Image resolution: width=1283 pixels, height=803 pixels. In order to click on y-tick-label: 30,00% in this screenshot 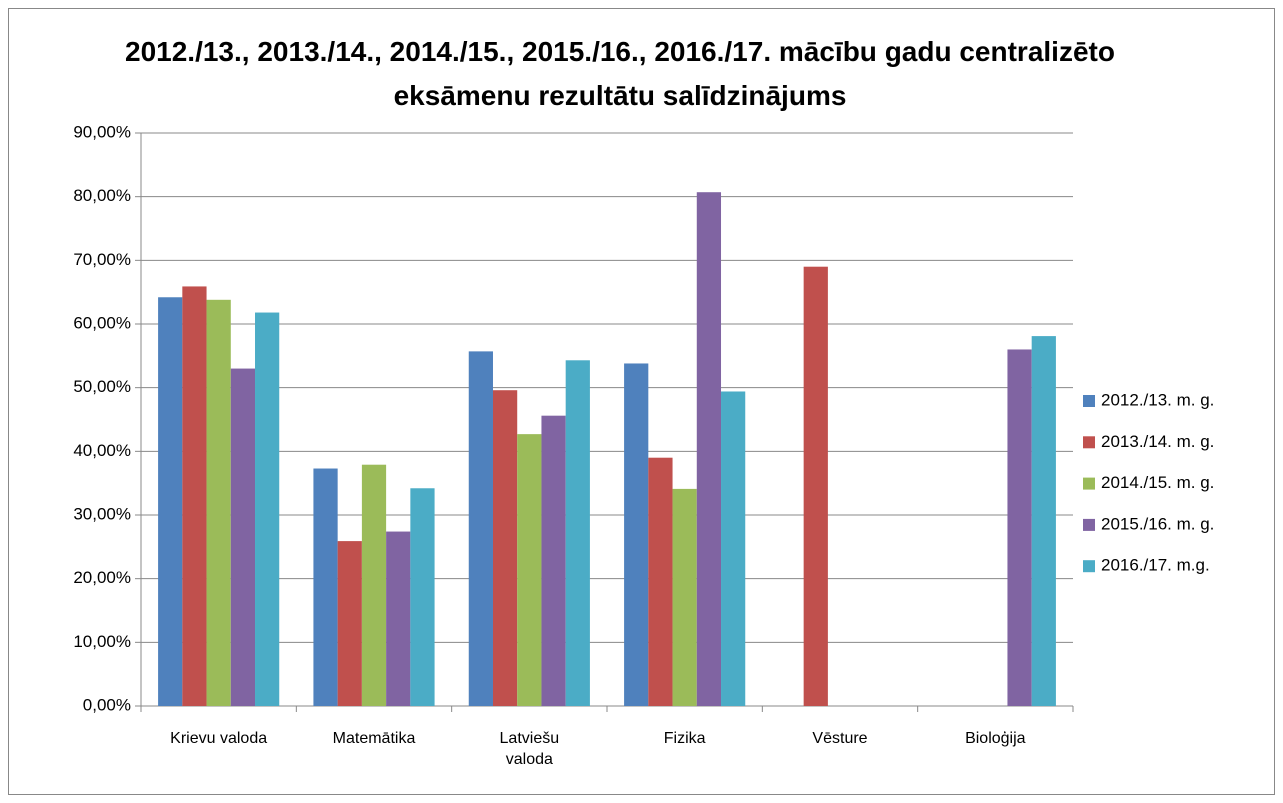, I will do `click(102, 513)`.